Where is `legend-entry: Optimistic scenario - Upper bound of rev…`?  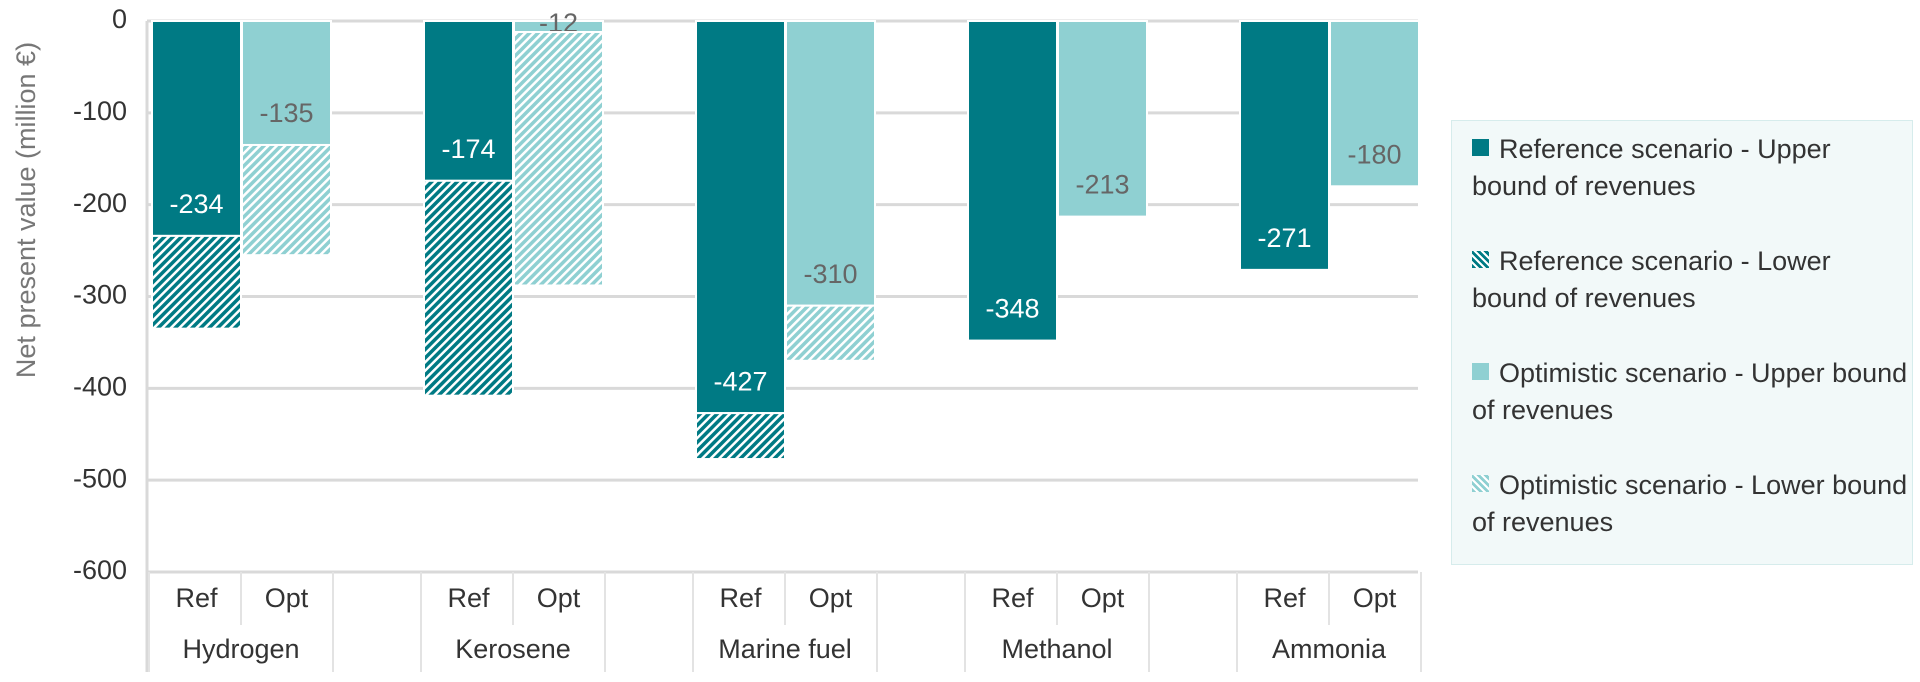 legend-entry: Optimistic scenario - Upper bound of rev… is located at coordinates (1692, 392).